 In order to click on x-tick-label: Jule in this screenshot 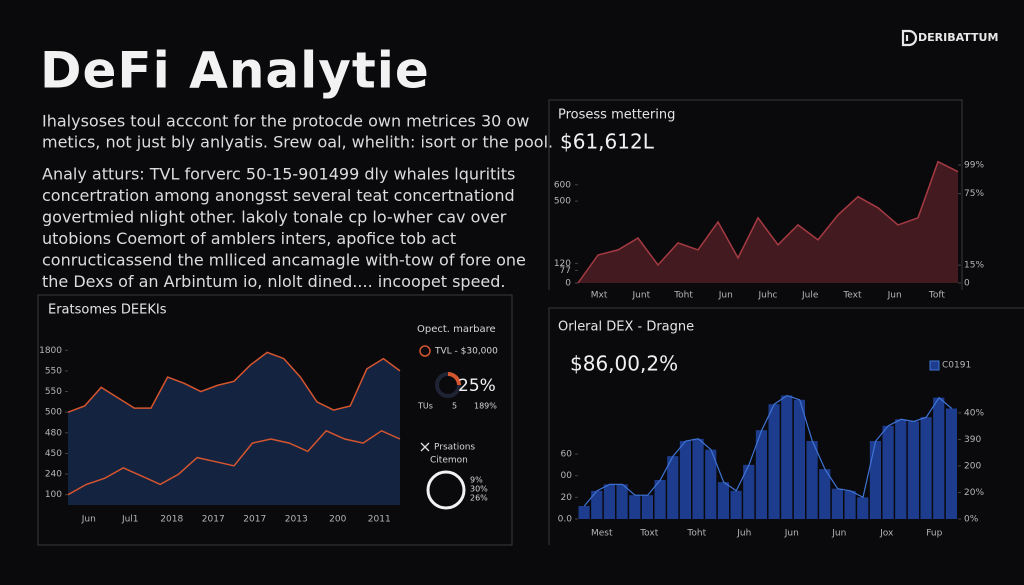, I will do `click(810, 296)`.